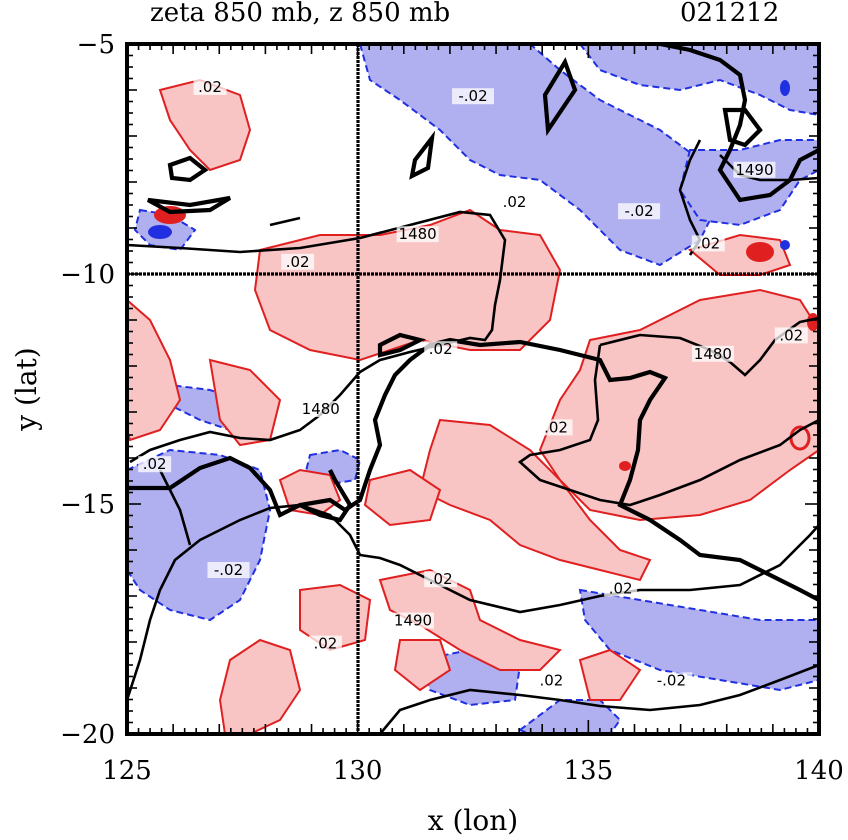 The height and width of the screenshot is (840, 848). I want to click on y-tick-label: −5, so click(96, 45).